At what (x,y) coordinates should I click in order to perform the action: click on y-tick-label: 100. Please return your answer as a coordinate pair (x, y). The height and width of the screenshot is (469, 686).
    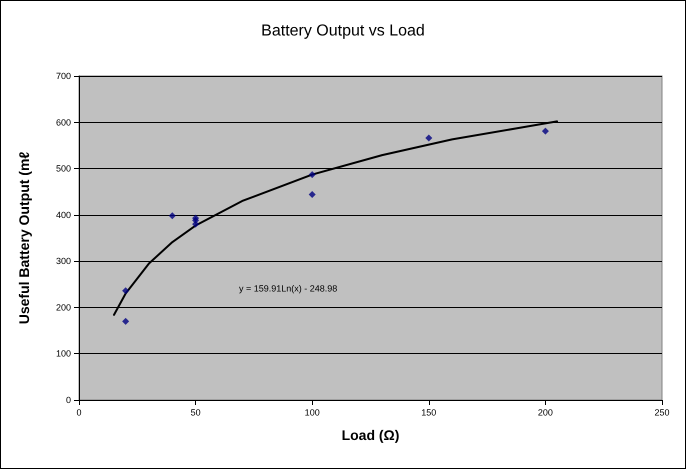
    Looking at the image, I should click on (63, 353).